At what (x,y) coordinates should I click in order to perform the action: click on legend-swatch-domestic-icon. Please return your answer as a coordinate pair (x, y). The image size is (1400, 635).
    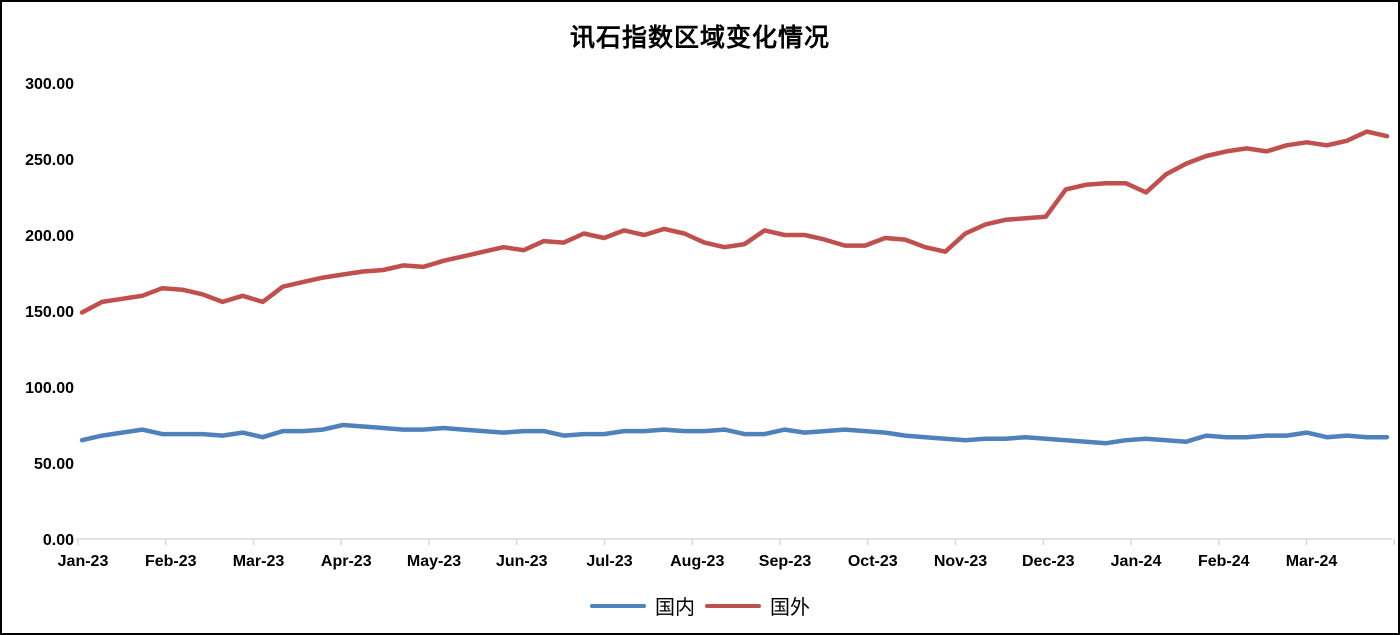
    Looking at the image, I should click on (618, 605).